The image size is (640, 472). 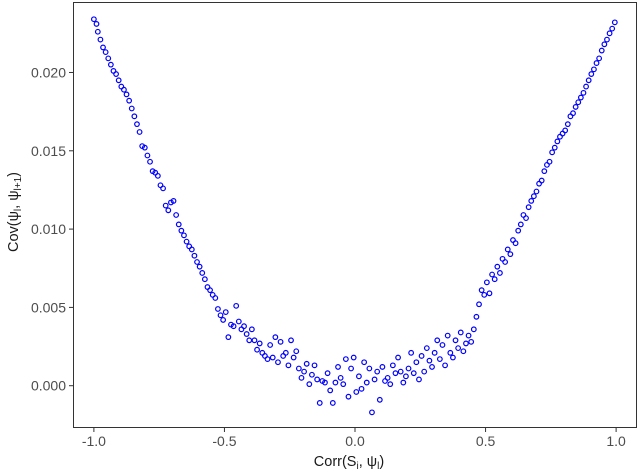 What do you see at coordinates (349, 463) in the screenshot?
I see `x-axis-title: Corr(Si, ψl)` at bounding box center [349, 463].